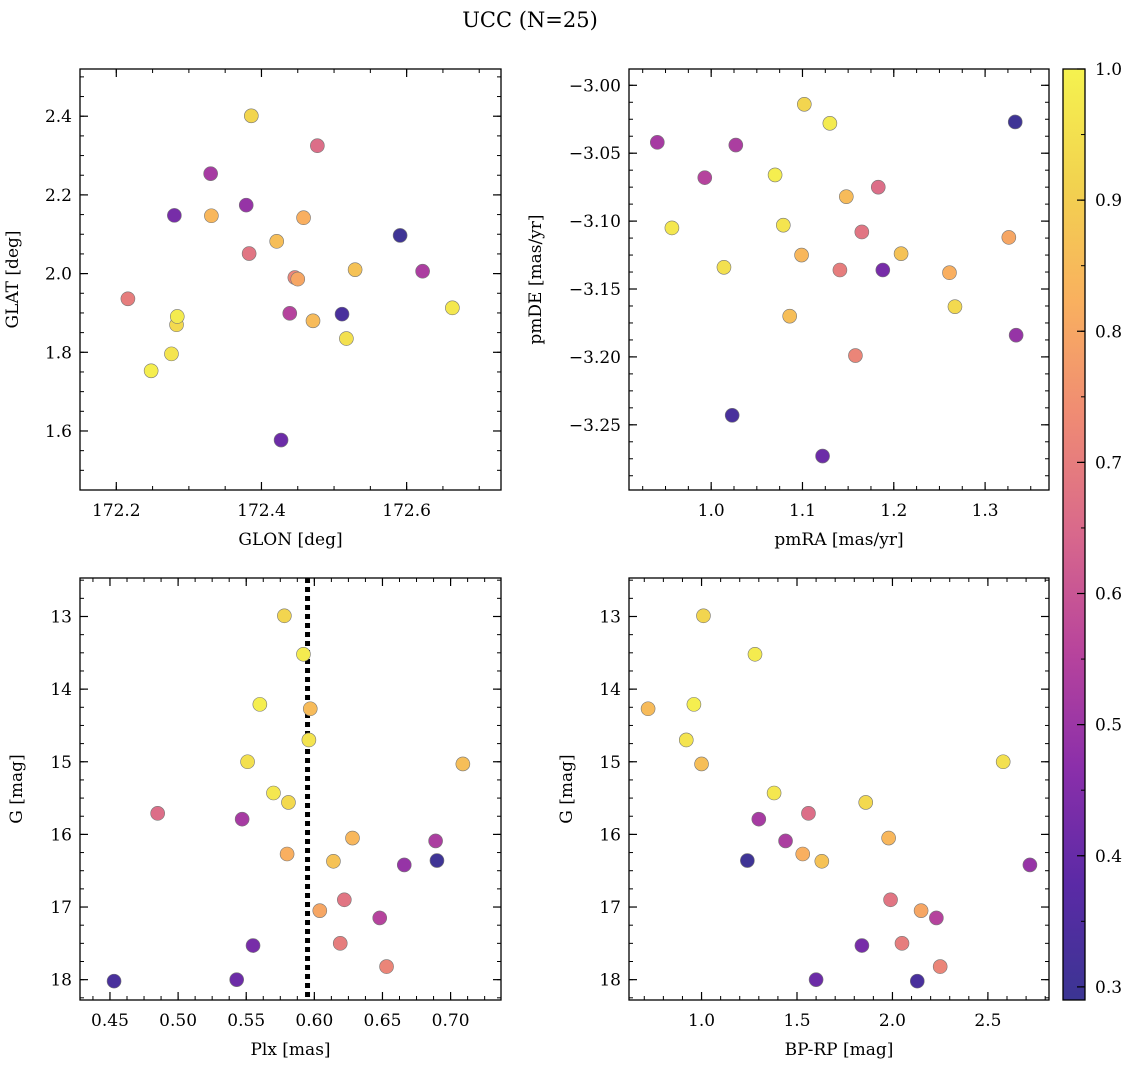  I want to click on colorbar-tick-label: 0.7, so click(1108, 463).